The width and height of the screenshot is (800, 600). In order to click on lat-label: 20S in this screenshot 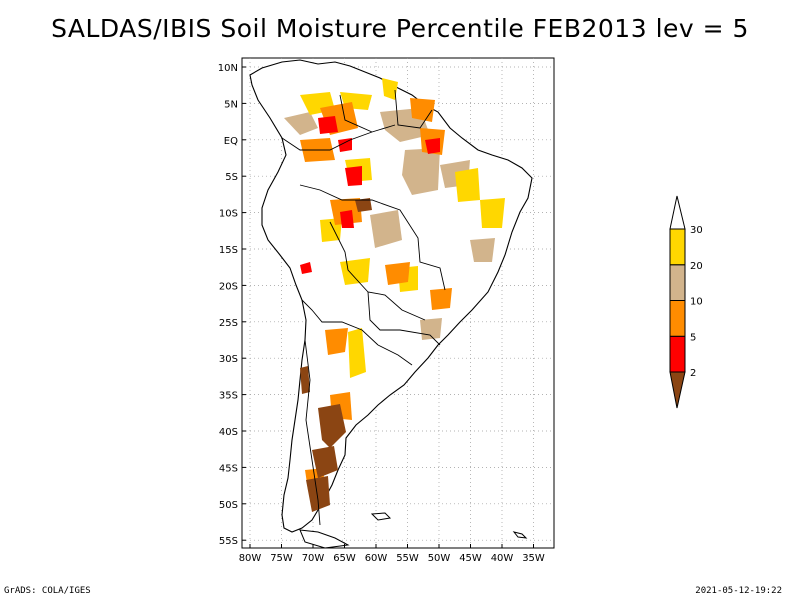, I will do `click(228, 286)`.